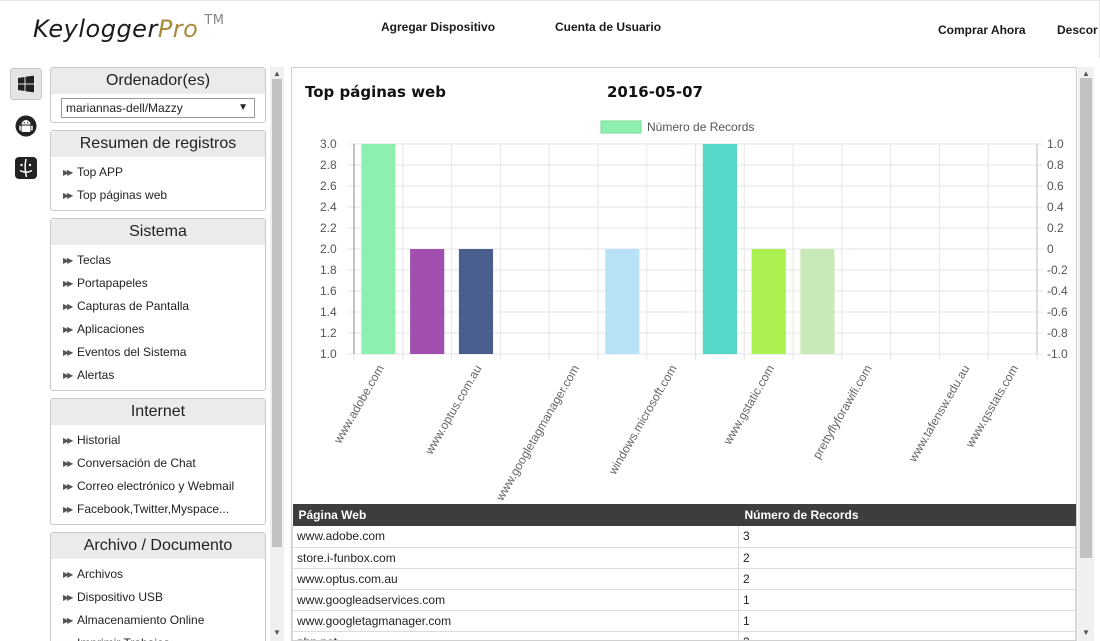 The width and height of the screenshot is (1100, 641). What do you see at coordinates (938, 414) in the screenshot?
I see `x-tick-label: www.tafensw.edu.au` at bounding box center [938, 414].